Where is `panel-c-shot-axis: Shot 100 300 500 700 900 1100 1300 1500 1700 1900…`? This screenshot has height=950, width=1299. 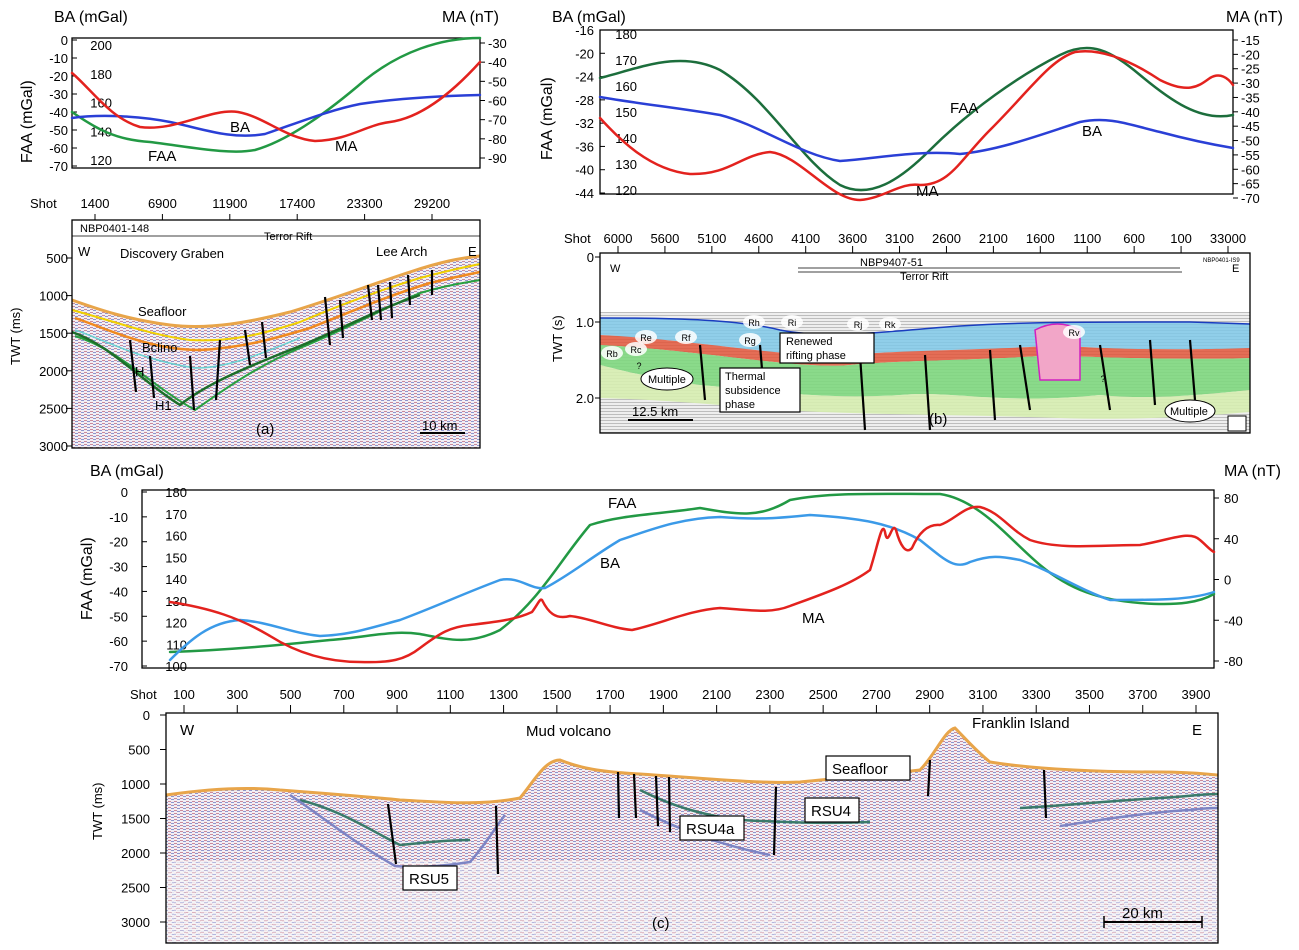
panel-c-shot-axis: Shot 100 300 500 700 900 1100 1300 1500 1700 1900… is located at coordinates (670, 700).